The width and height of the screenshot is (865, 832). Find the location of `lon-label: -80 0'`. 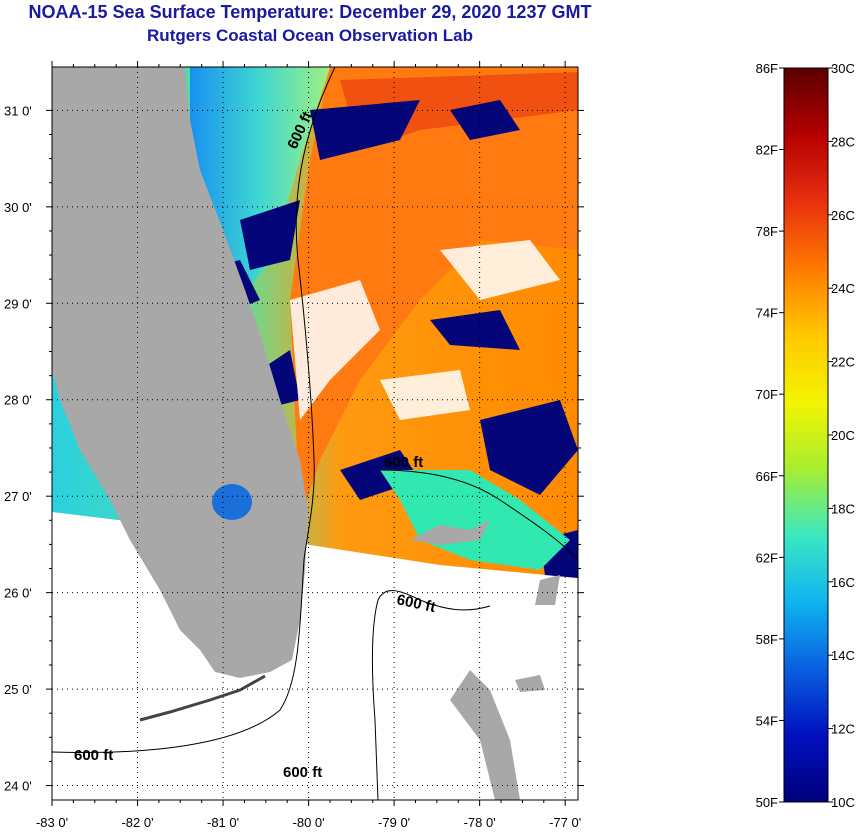

lon-label: -80 0' is located at coordinates (309, 822).